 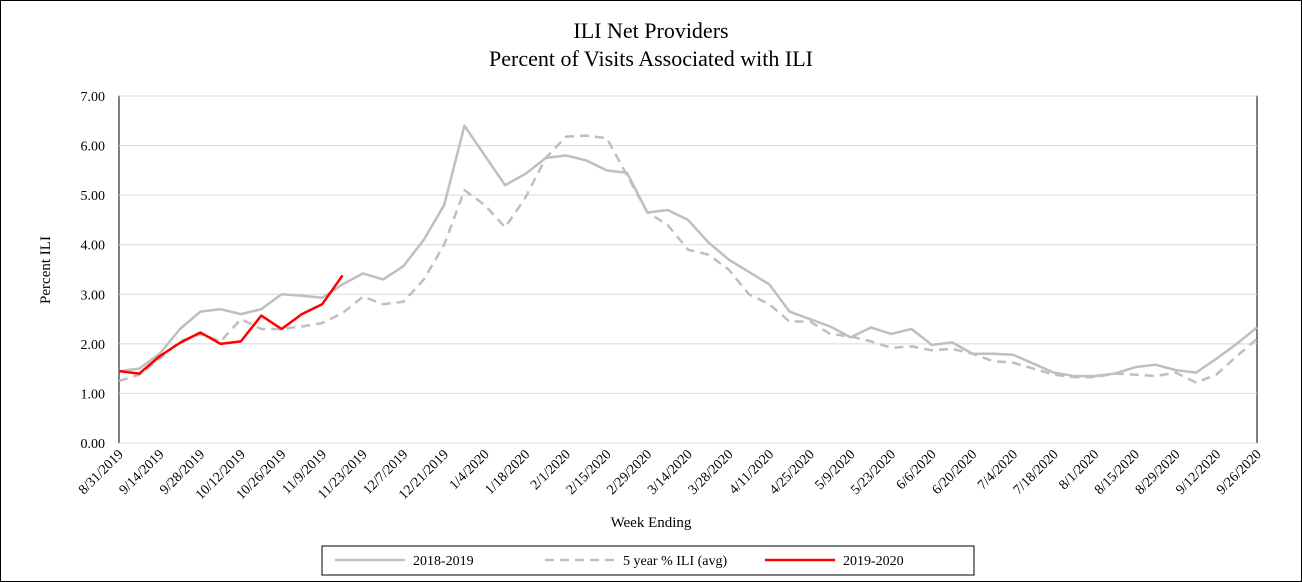 I want to click on y-tick-label: 6.00, so click(x=93, y=147).